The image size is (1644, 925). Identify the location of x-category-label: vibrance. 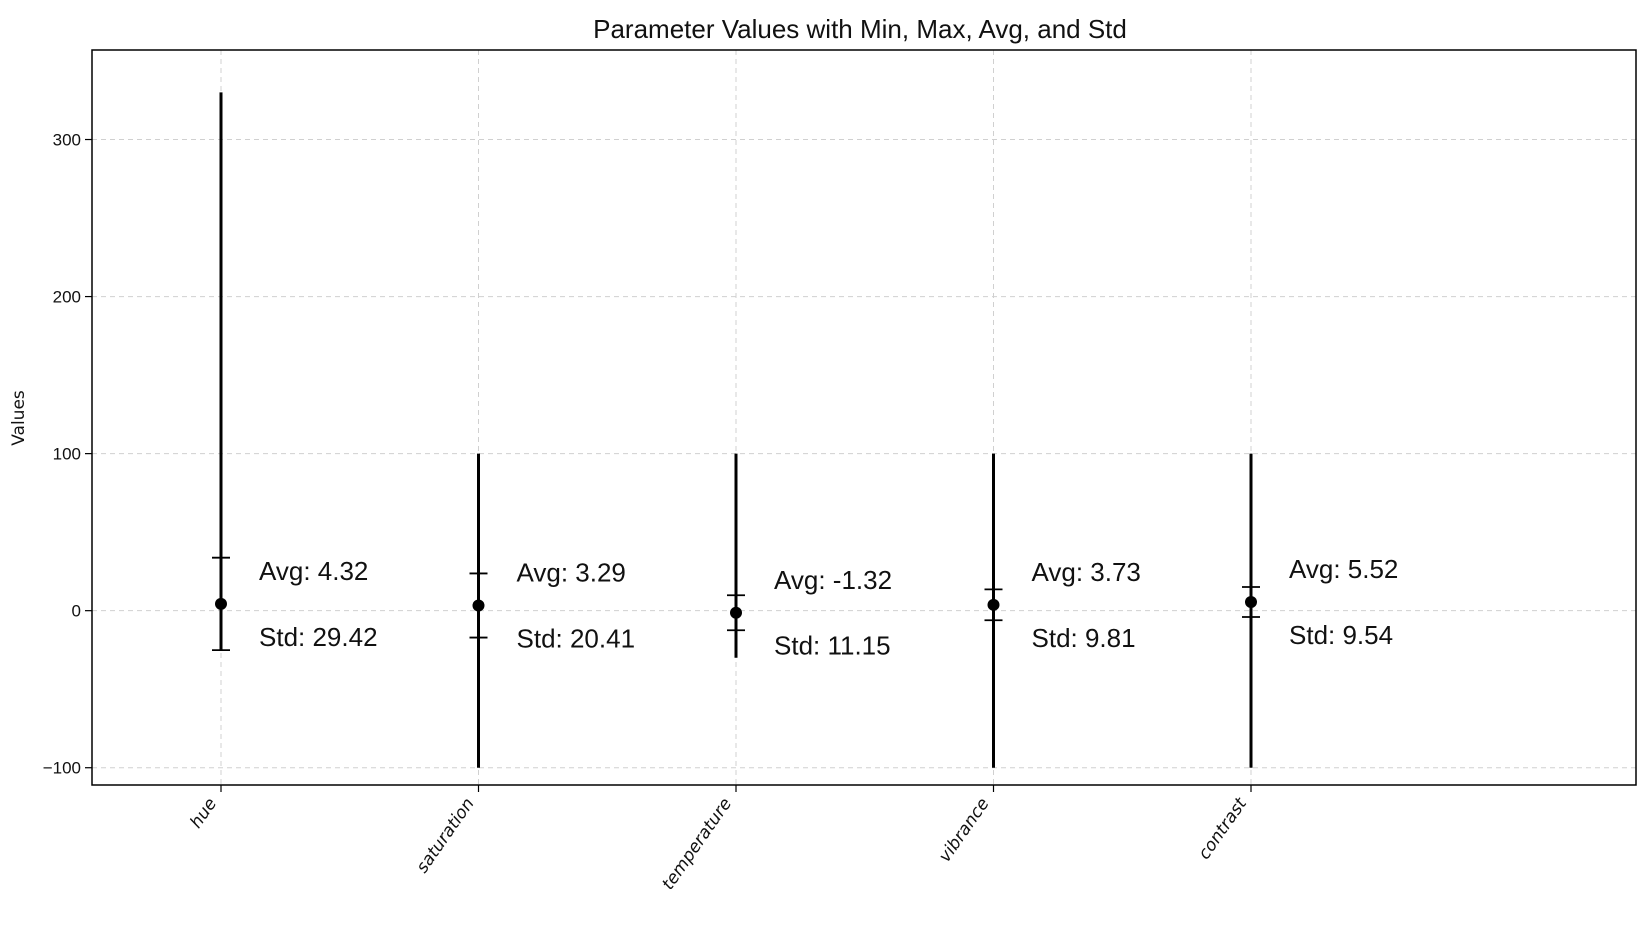
(964, 830).